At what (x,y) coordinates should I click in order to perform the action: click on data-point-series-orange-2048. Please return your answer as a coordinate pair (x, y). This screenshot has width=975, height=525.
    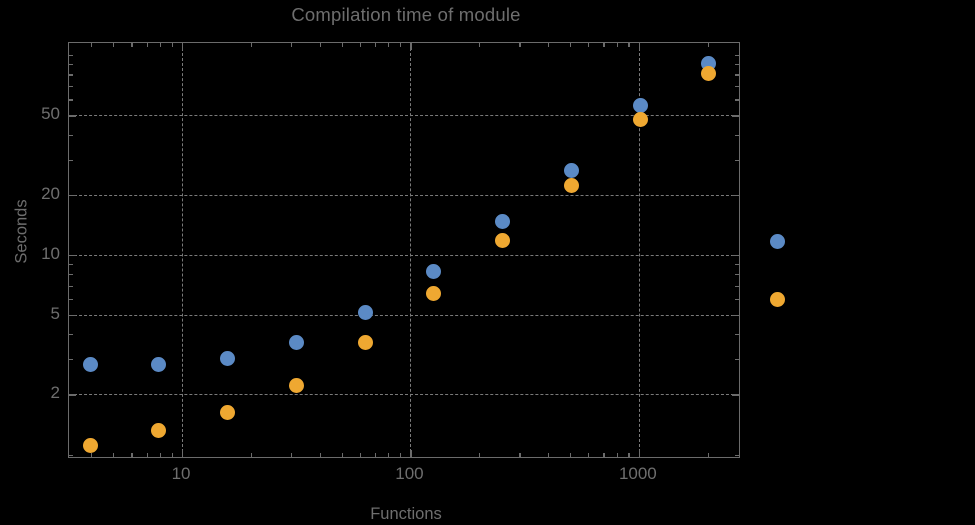
    Looking at the image, I should click on (709, 73).